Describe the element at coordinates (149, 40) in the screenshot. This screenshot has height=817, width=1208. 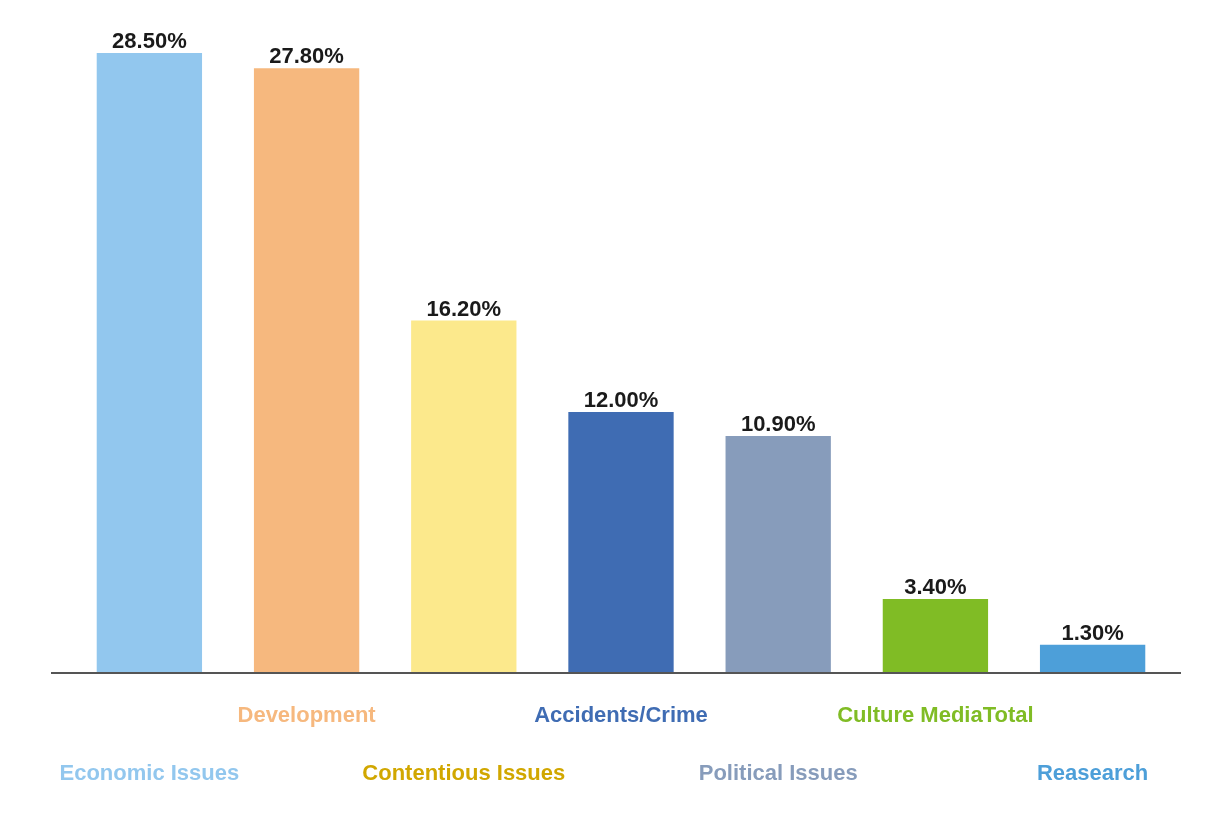
I see `data-label: 28.50%` at that location.